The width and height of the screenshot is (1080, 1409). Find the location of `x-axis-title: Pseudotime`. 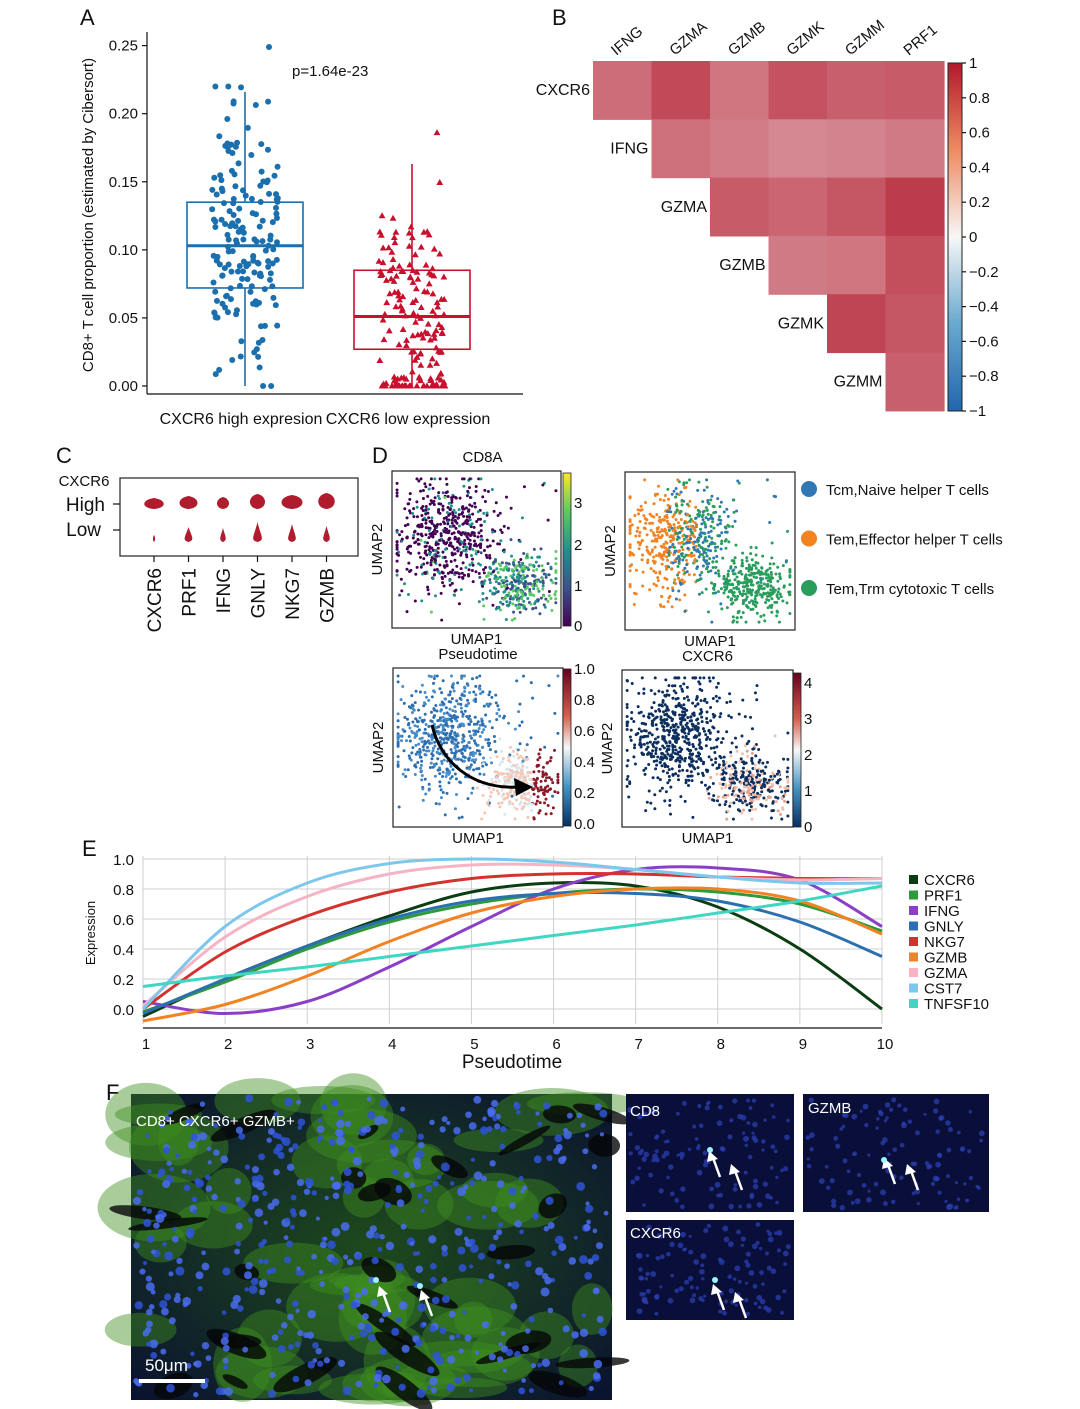

x-axis-title: Pseudotime is located at coordinates (512, 1062).